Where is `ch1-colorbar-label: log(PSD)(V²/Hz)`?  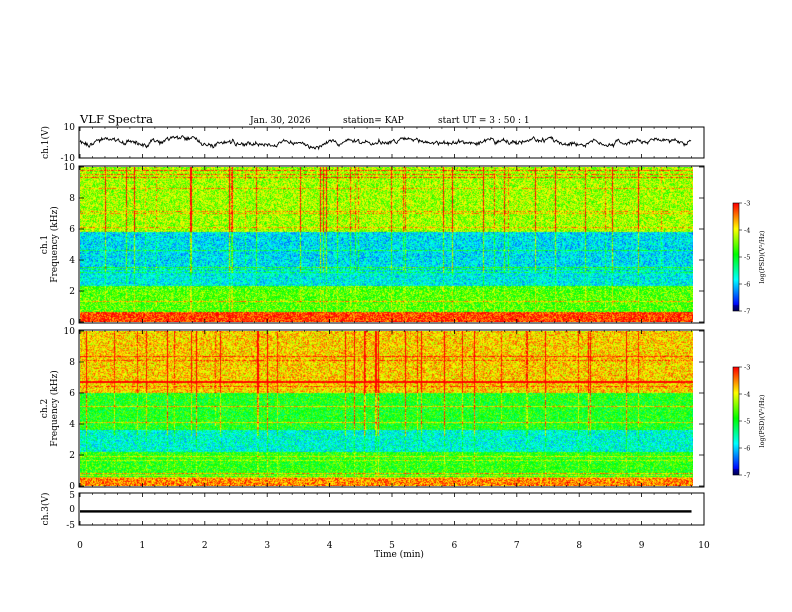 ch1-colorbar-label: log(PSD)(V²/Hz) is located at coordinates (762, 256).